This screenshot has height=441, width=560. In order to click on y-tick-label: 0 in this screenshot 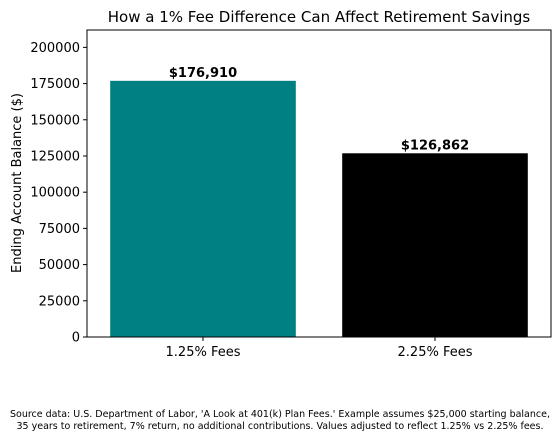, I will do `click(76, 338)`.